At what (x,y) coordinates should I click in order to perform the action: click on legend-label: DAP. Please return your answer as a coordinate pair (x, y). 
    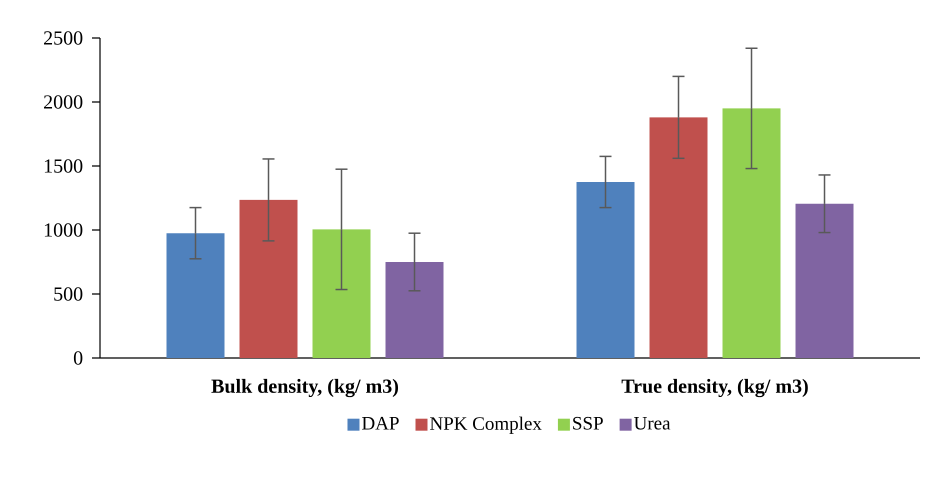
    Looking at the image, I should click on (380, 423).